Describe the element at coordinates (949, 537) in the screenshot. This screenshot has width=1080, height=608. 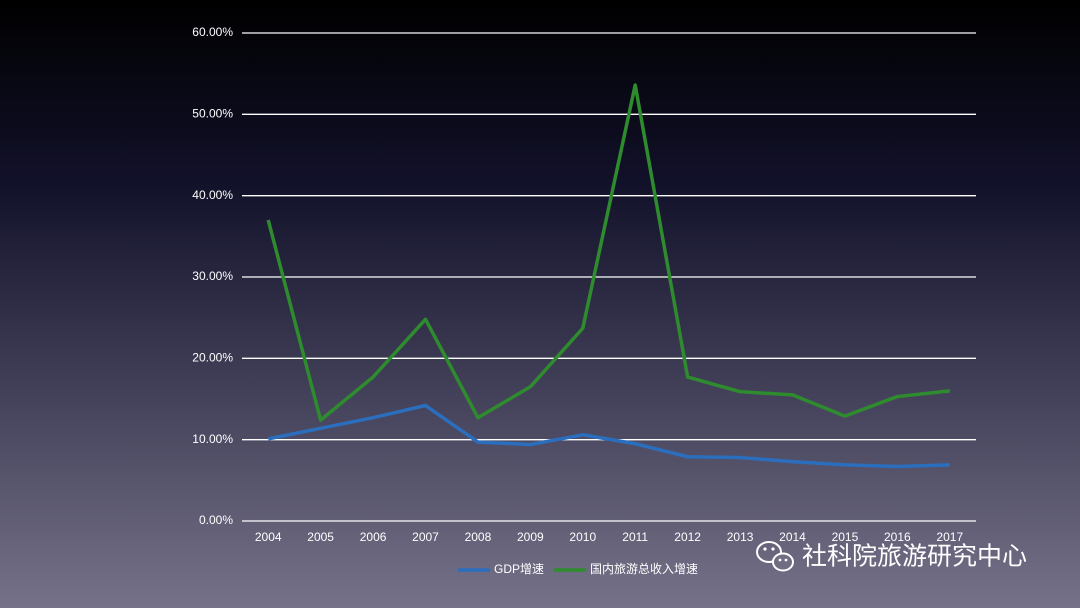
I see `x-tick-label: 2017` at that location.